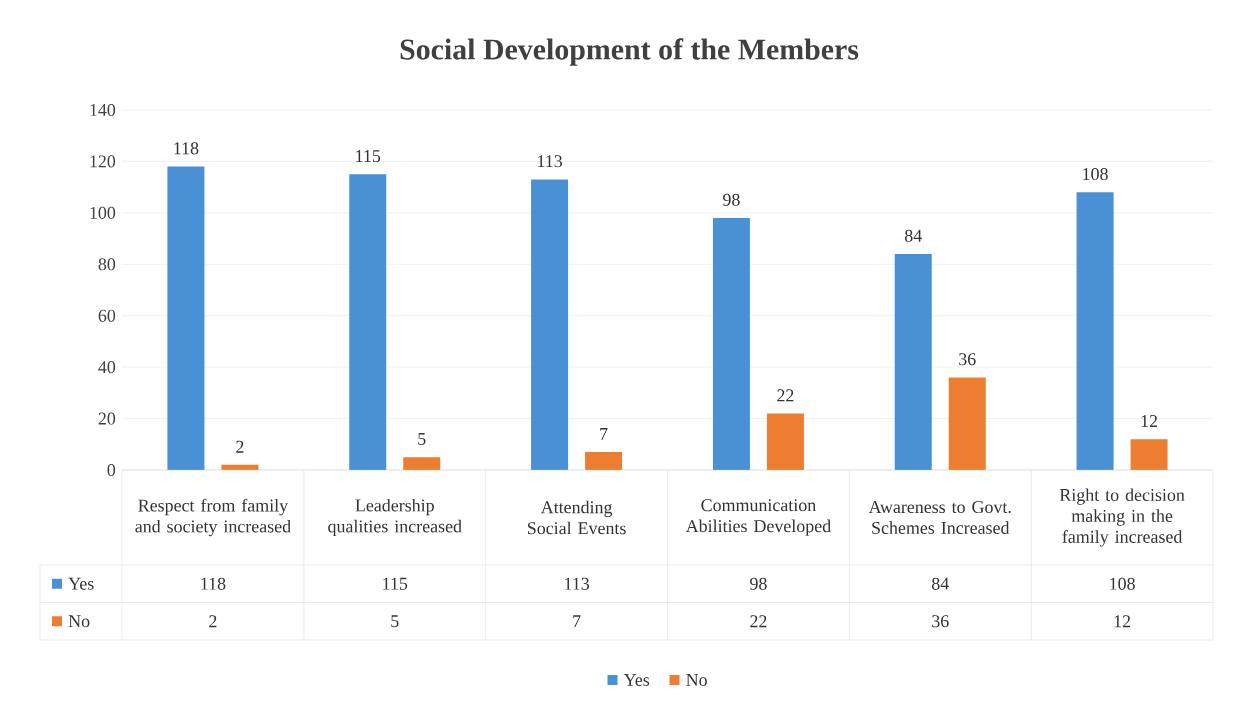 This screenshot has height=717, width=1238. What do you see at coordinates (967, 359) in the screenshot?
I see `annotation: 36` at bounding box center [967, 359].